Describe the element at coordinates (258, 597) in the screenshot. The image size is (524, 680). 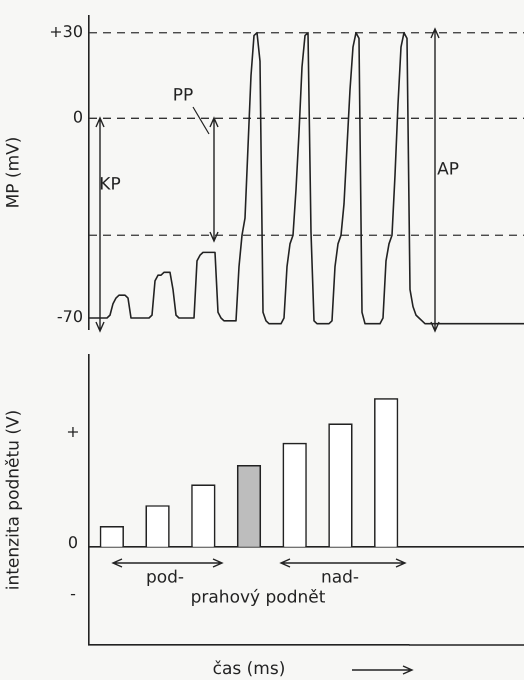
I see `text: prahový podnět` at that location.